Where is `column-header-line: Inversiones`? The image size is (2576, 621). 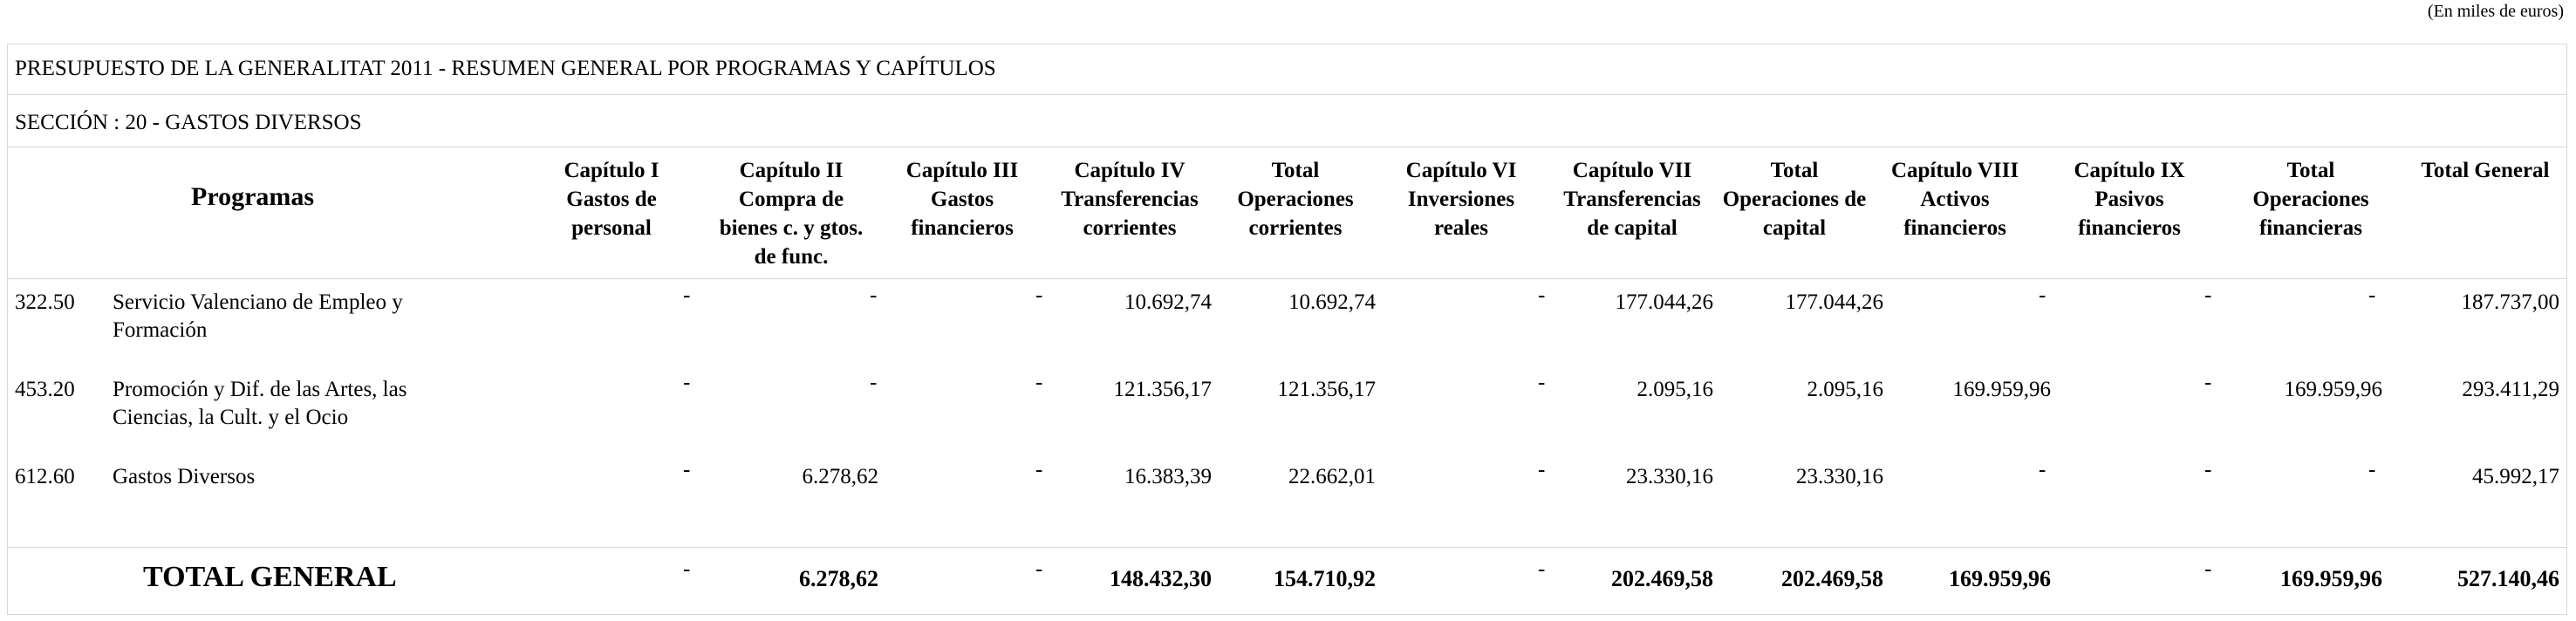
column-header-line: Inversiones is located at coordinates (1461, 199).